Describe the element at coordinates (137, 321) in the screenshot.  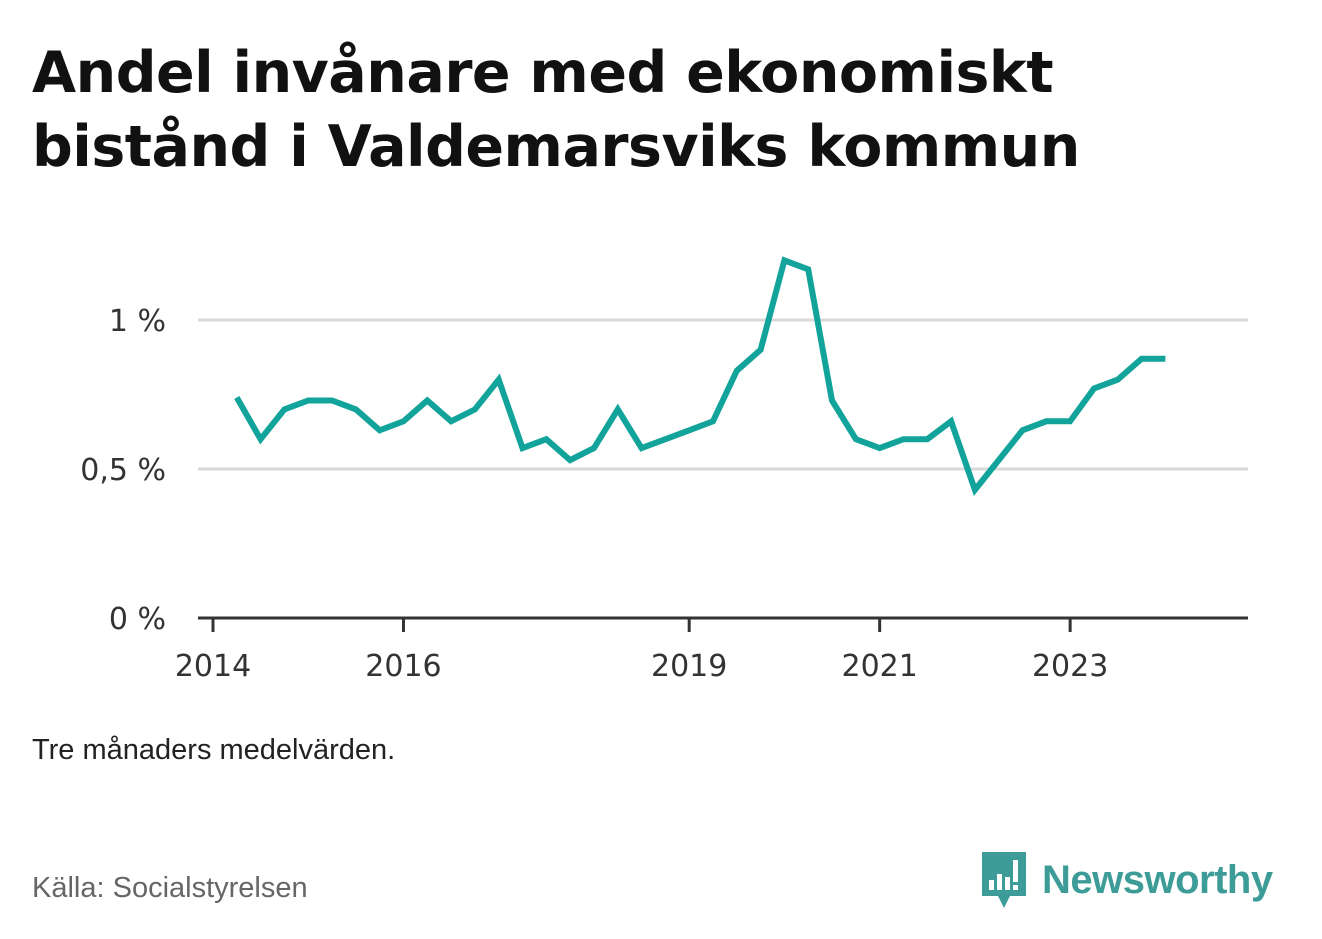
I see `y-tick-label: 1 %` at that location.